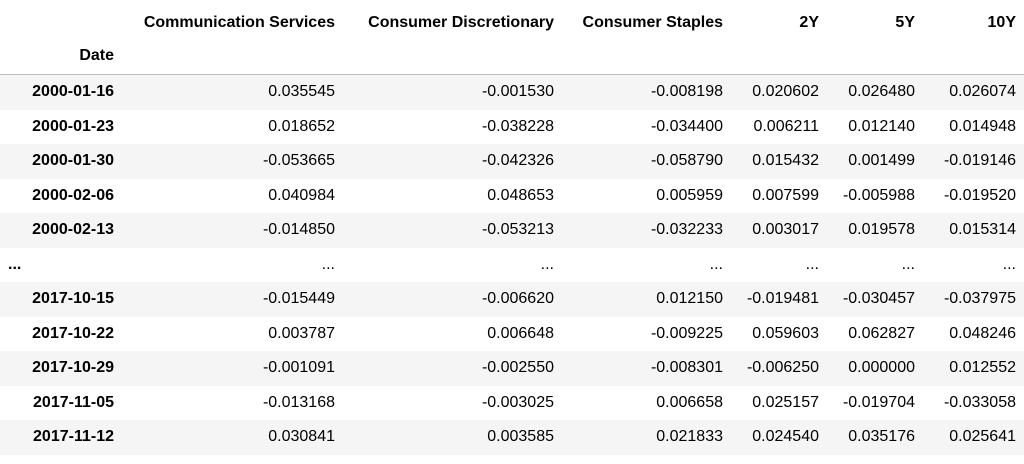 The height and width of the screenshot is (464, 1024). What do you see at coordinates (878, 298) in the screenshot?
I see `table-cell: -0.030457` at bounding box center [878, 298].